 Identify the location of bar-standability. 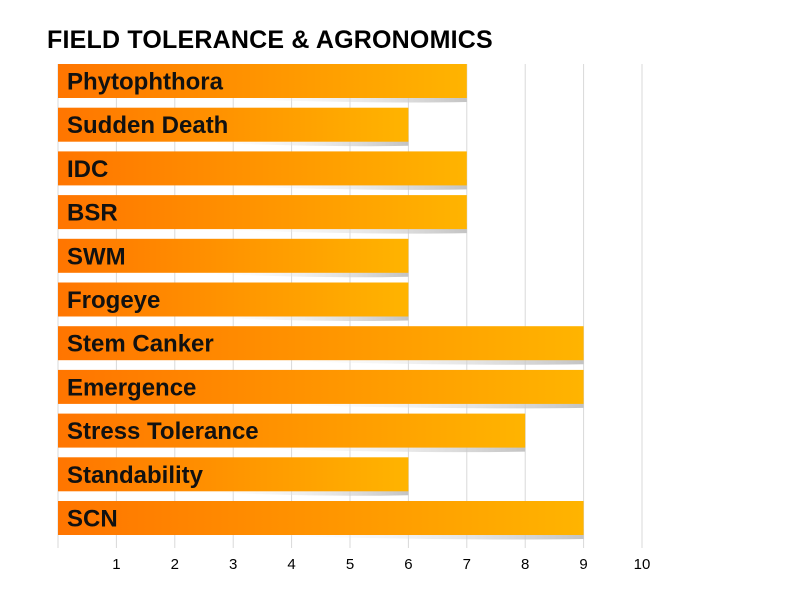
(233, 474).